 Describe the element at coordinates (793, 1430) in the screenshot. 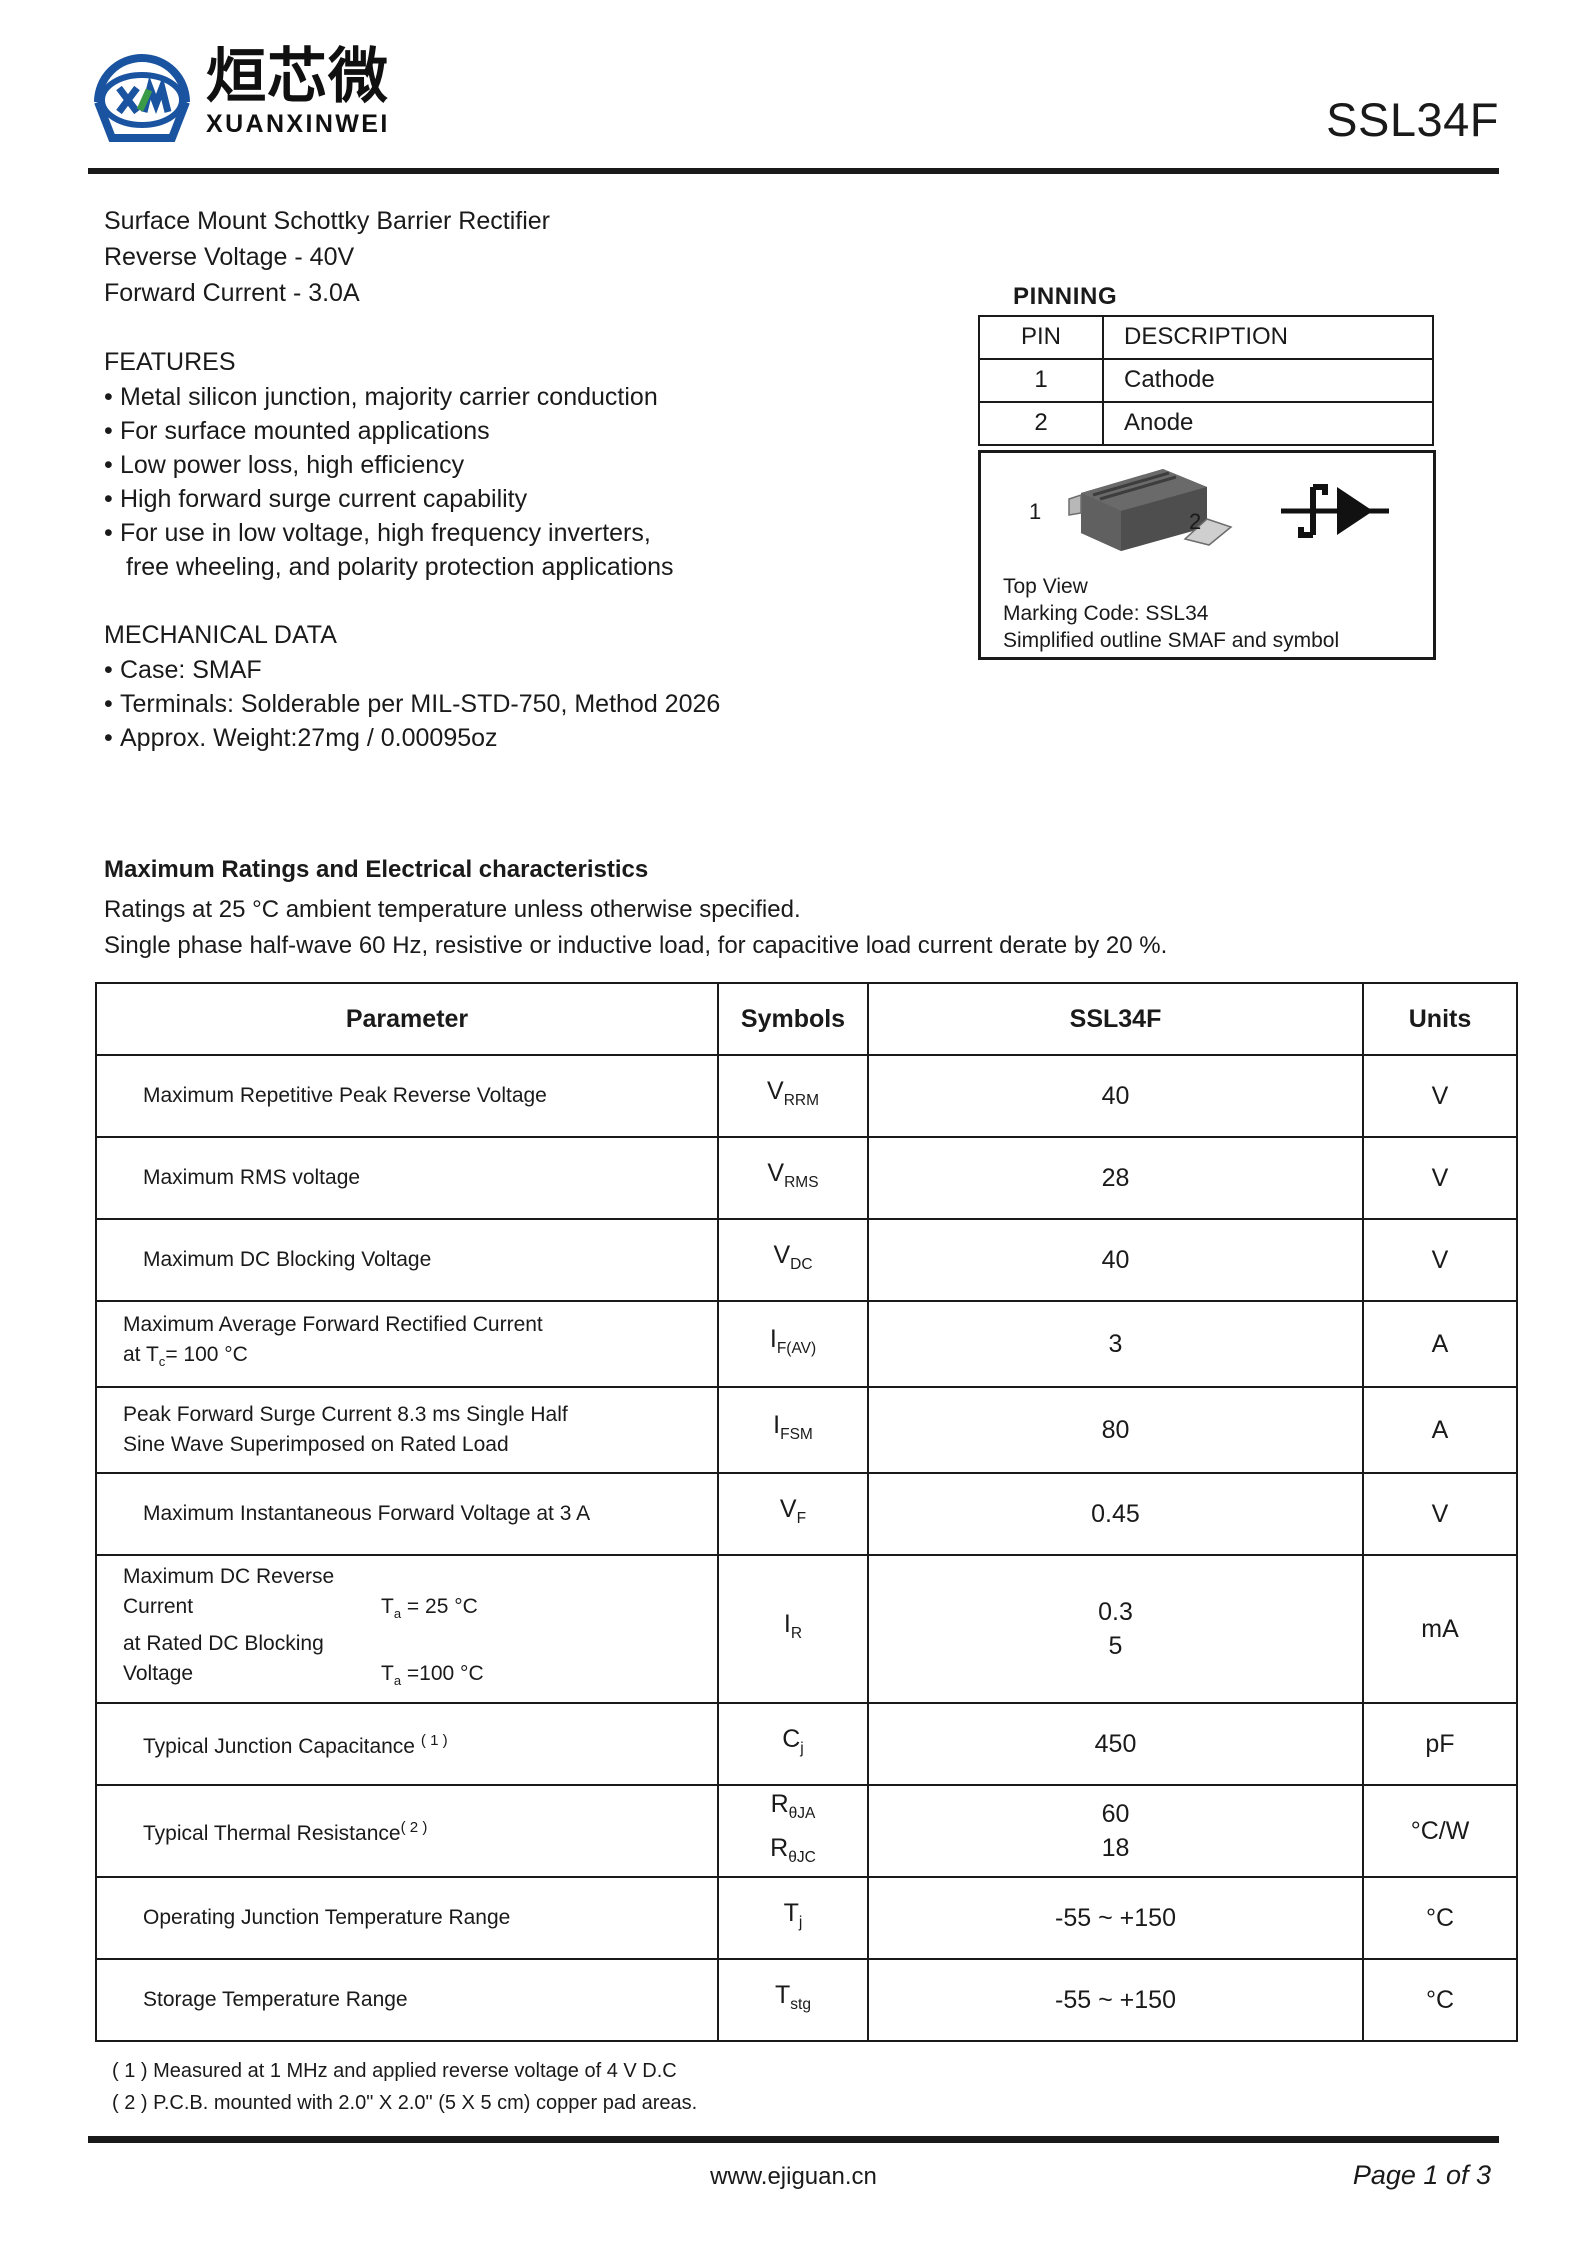

I see `param-symbol: IFSM` at that location.